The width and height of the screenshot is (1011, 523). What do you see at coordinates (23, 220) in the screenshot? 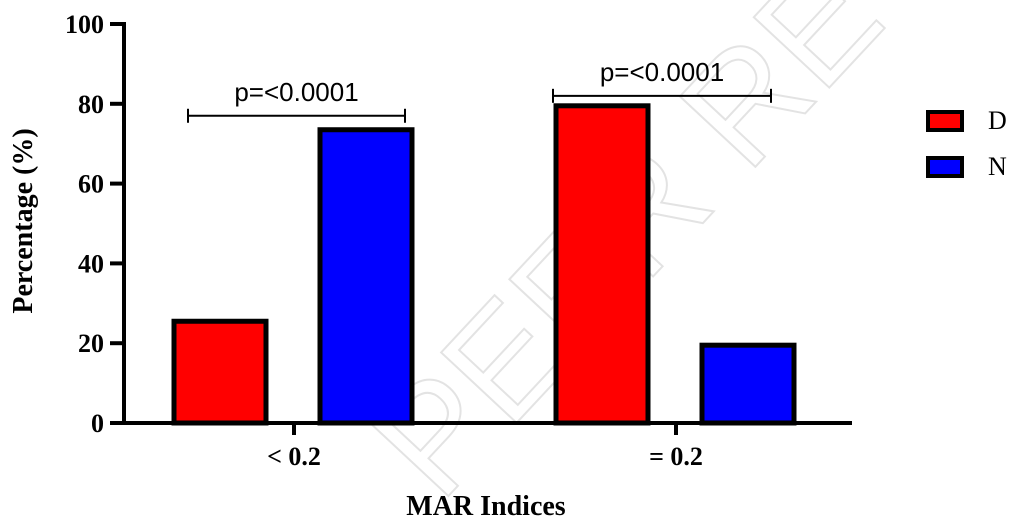
I see `y-axis-title: Percentage (%)` at bounding box center [23, 220].